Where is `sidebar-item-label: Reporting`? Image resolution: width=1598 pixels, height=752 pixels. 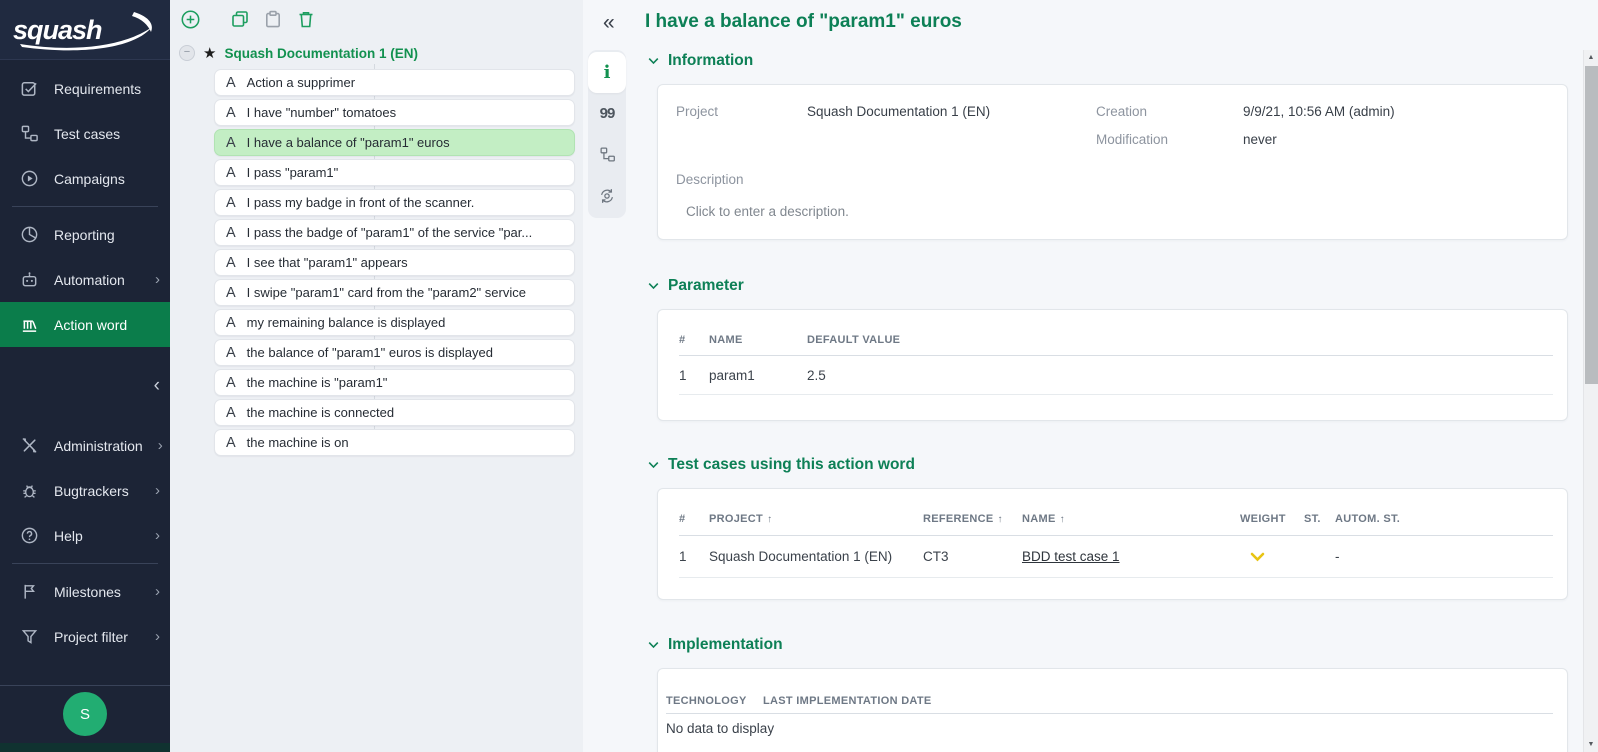 sidebar-item-label: Reporting is located at coordinates (84, 234).